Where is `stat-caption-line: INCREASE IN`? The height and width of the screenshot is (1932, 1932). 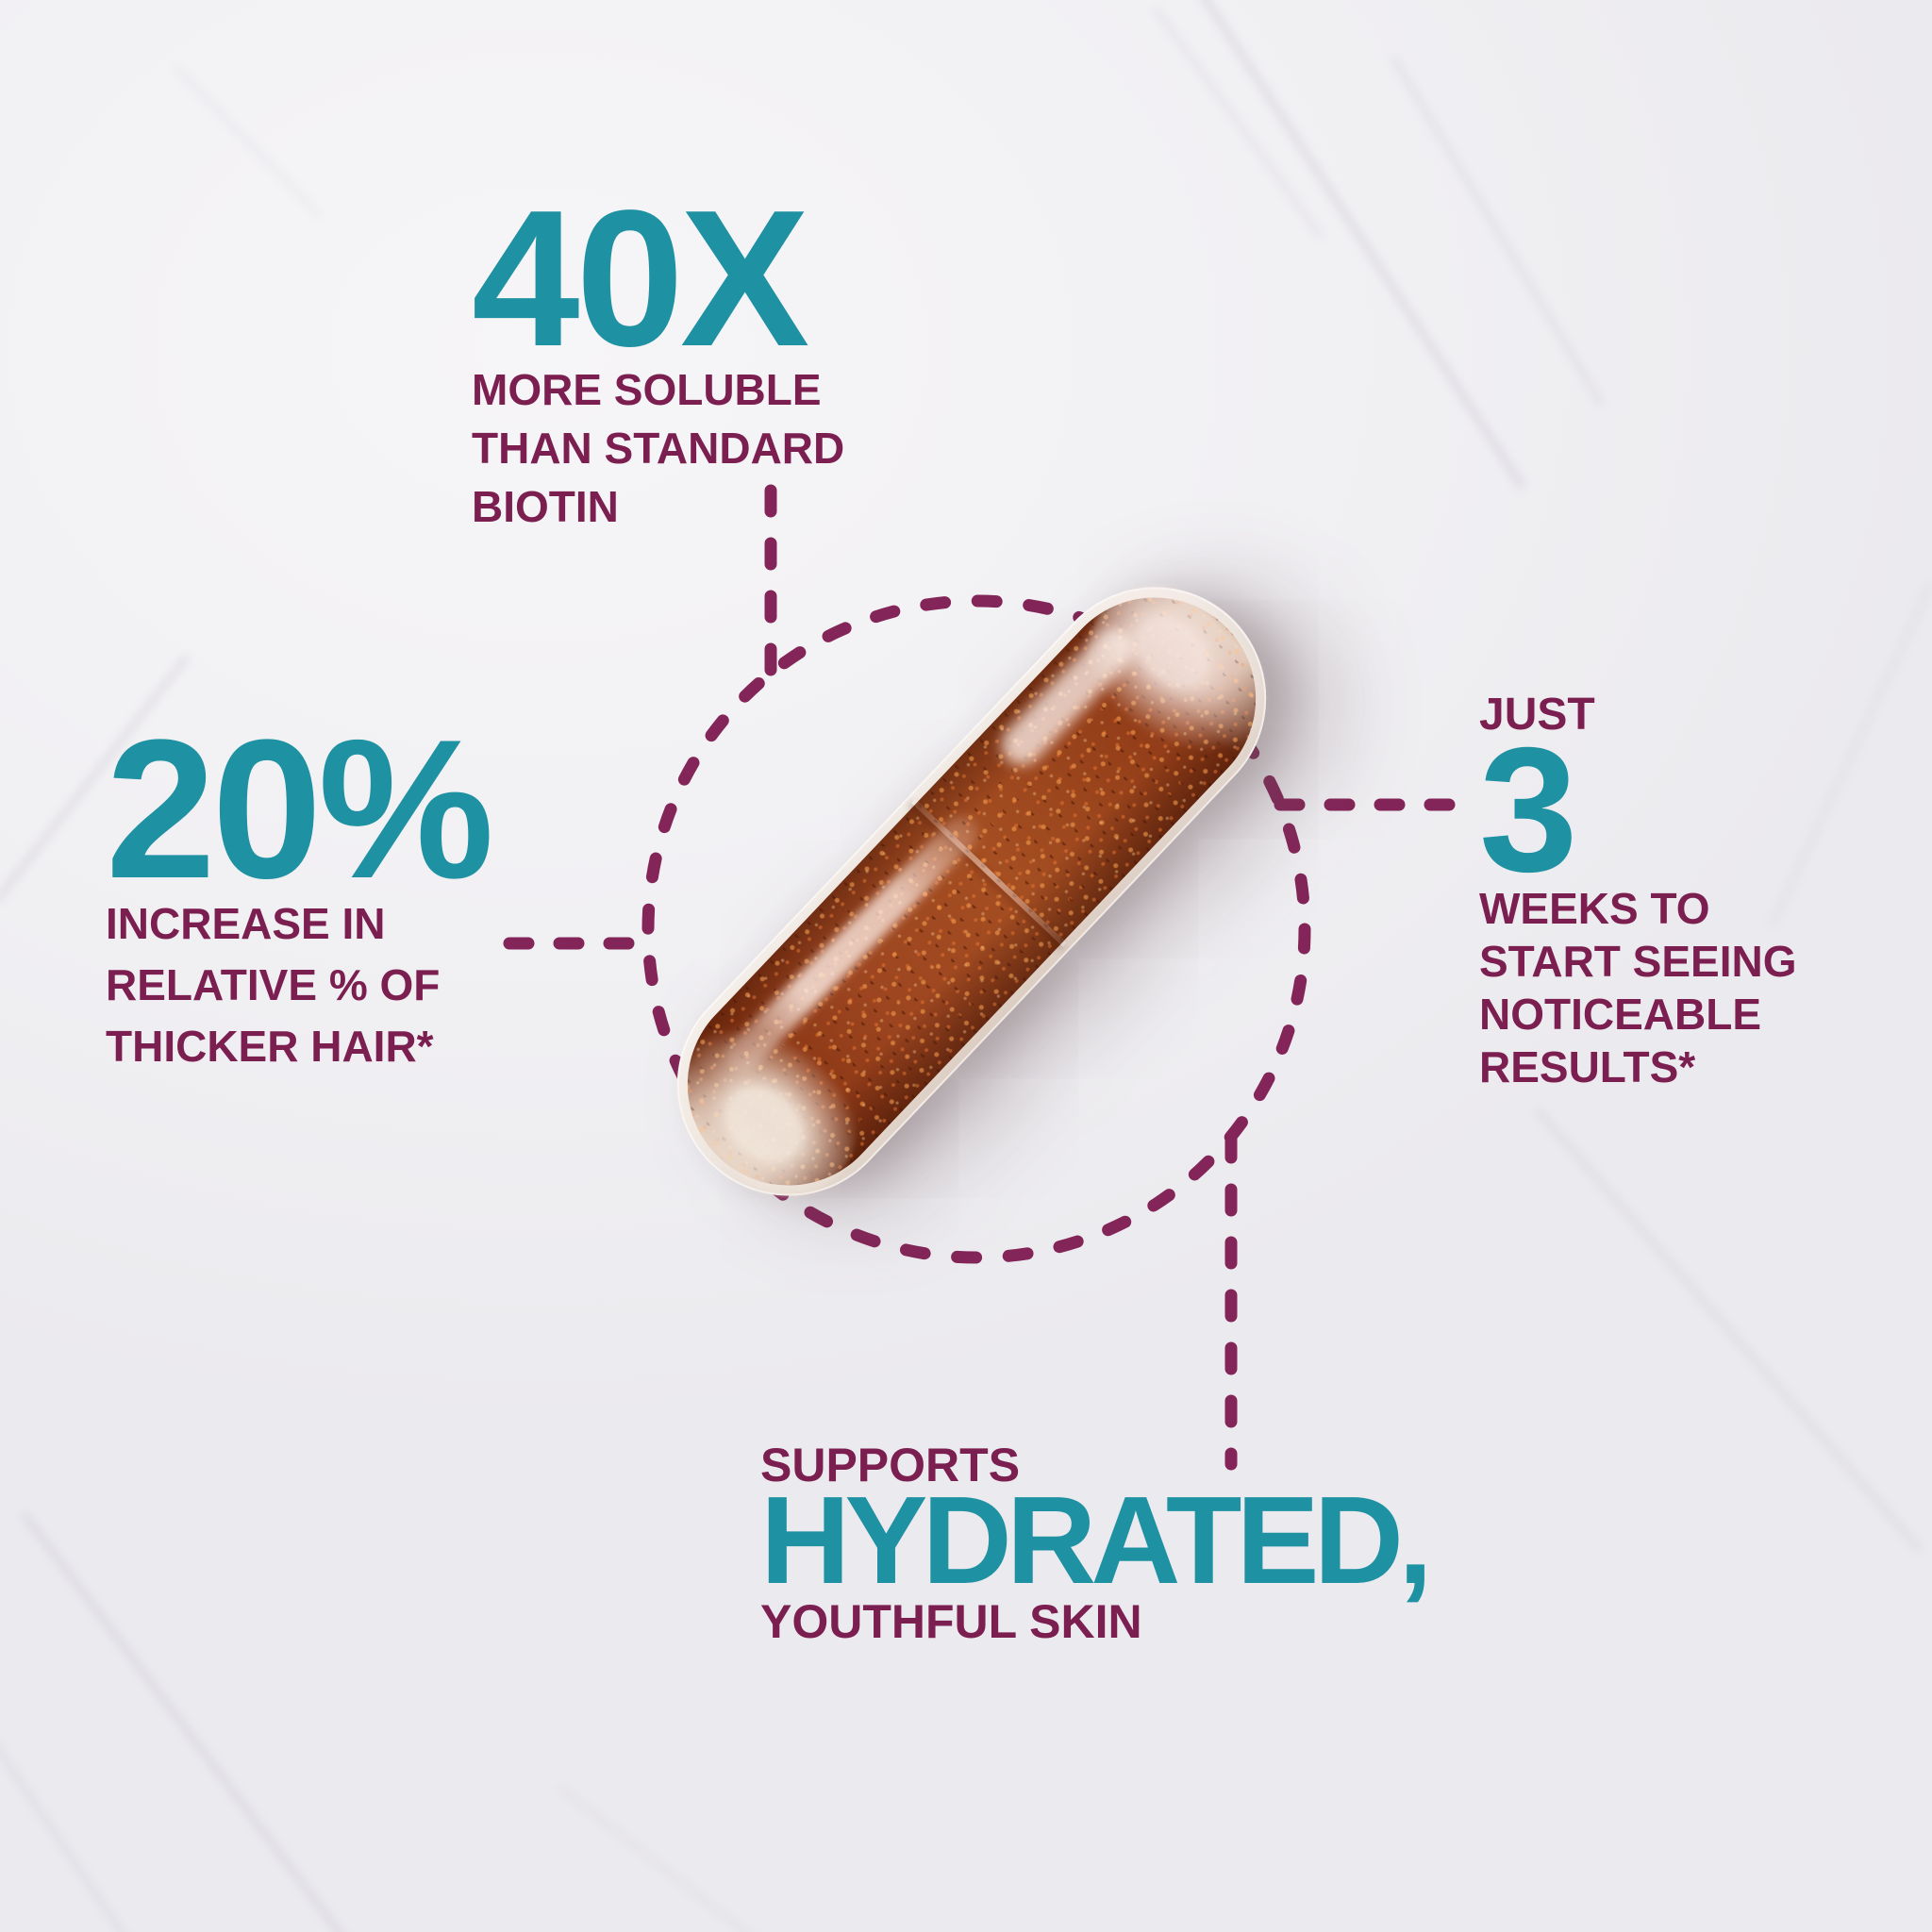
stat-caption-line: INCREASE IN is located at coordinates (246, 924).